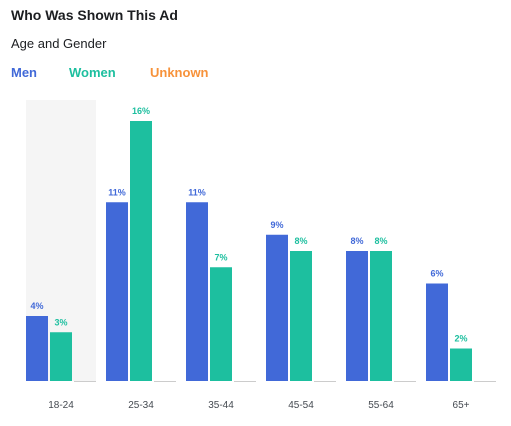 This screenshot has height=426, width=511. Describe the element at coordinates (220, 257) in the screenshot. I see `value-label-women-35-44: 7%` at that location.